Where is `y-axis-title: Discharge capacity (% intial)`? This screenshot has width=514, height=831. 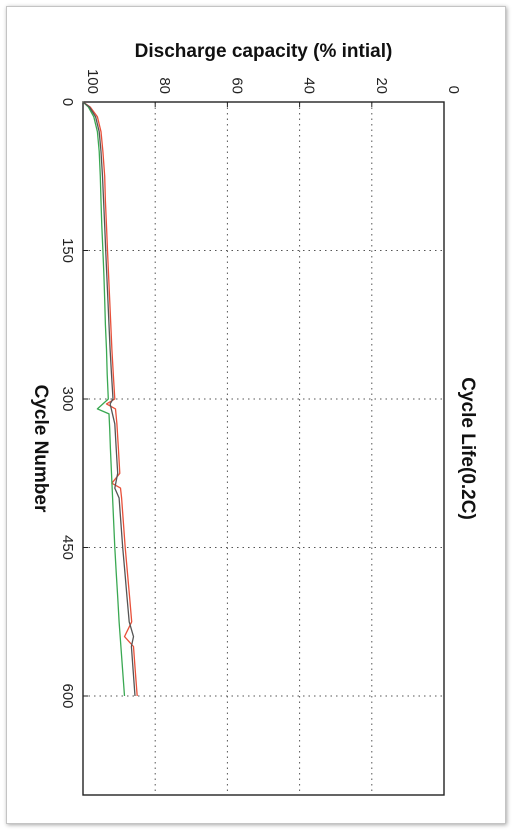 y-axis-title: Discharge capacity (% intial) is located at coordinates (264, 51).